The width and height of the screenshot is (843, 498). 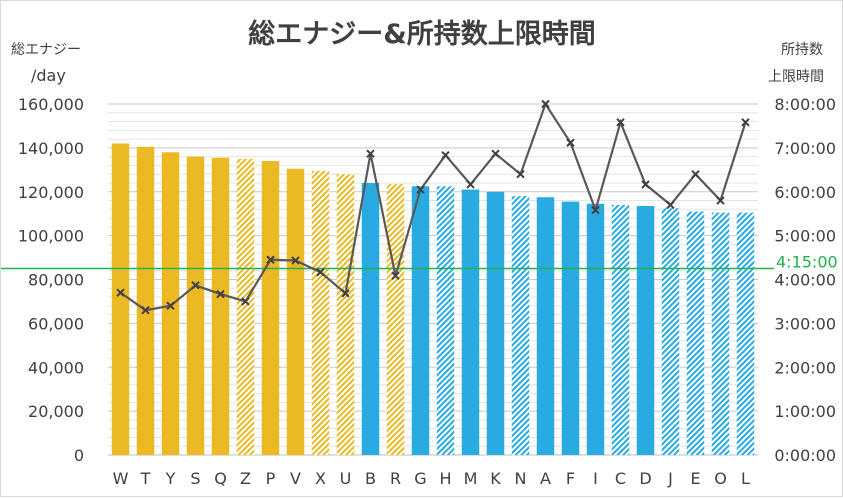 I want to click on left-axis-label-line1: 総エナジー, so click(x=46, y=50).